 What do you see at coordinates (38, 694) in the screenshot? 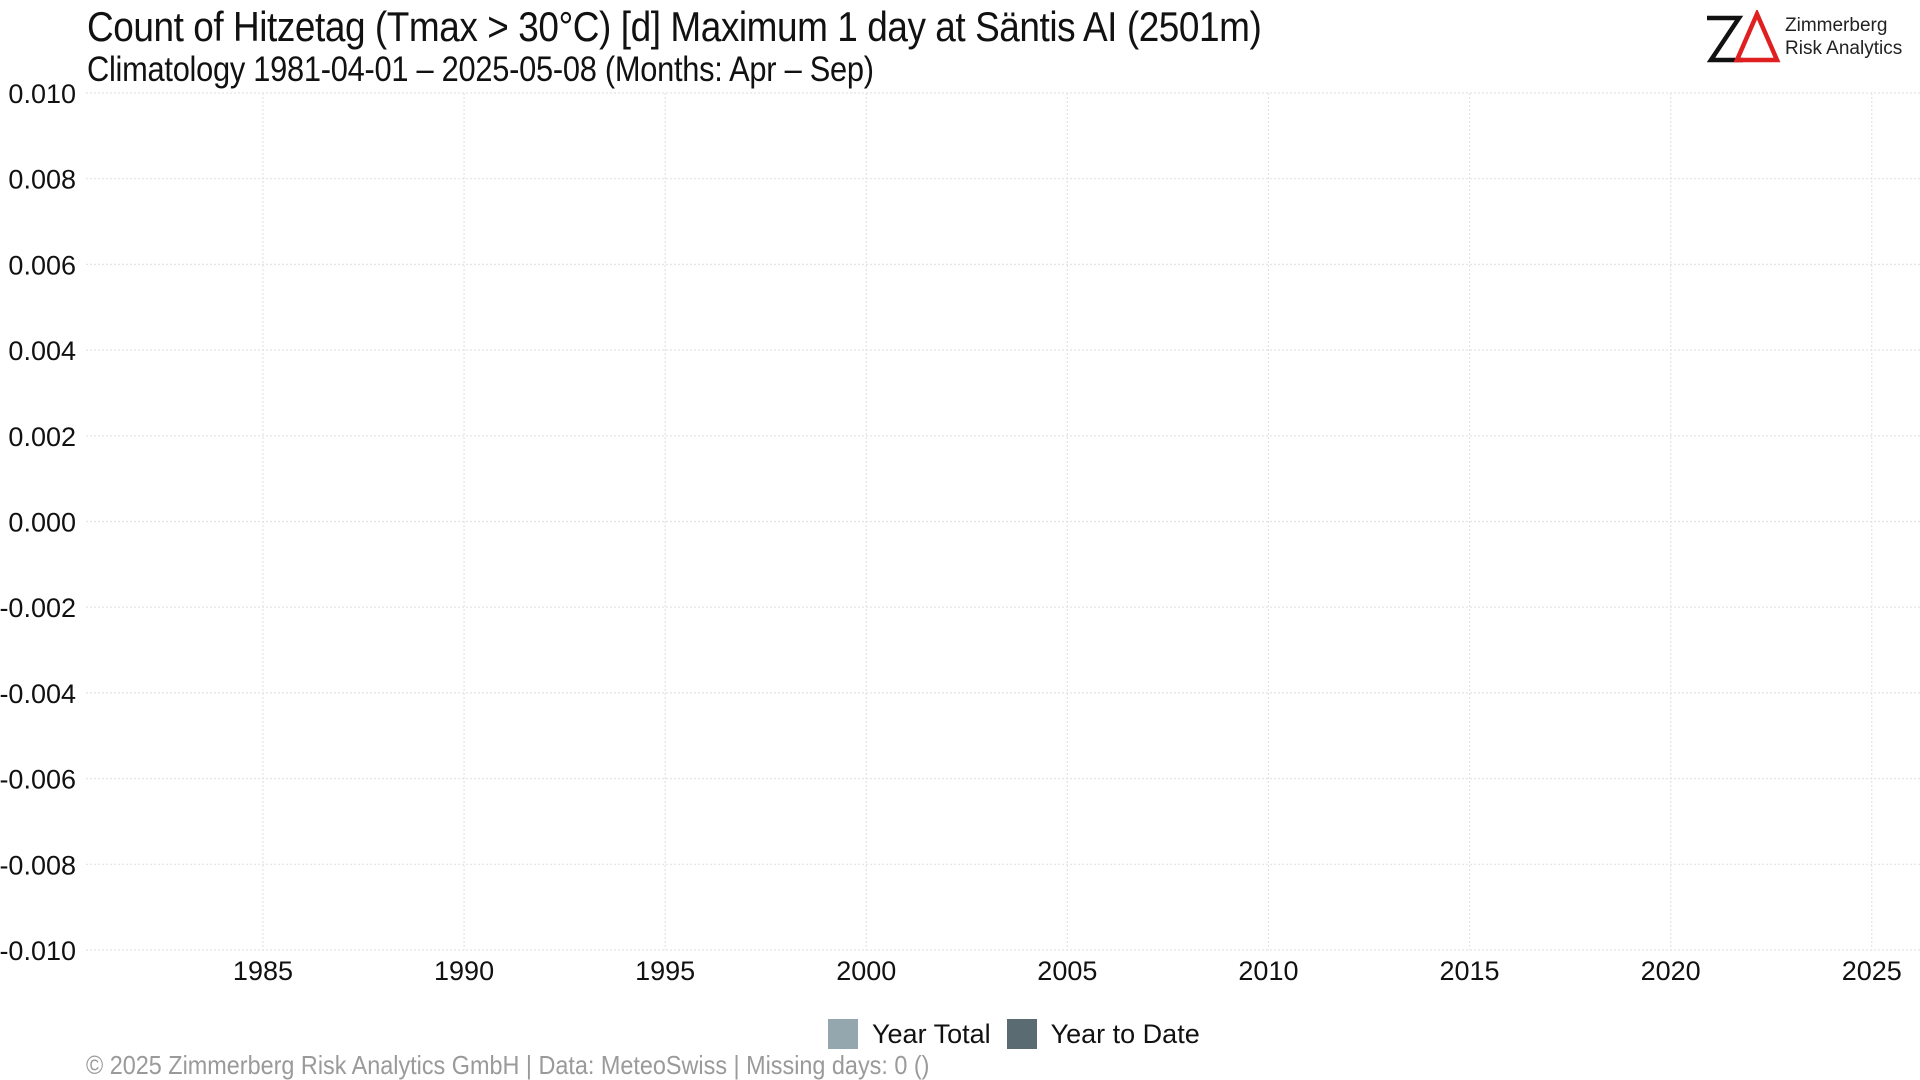
I see `y-tick-label: -0.004` at bounding box center [38, 694].